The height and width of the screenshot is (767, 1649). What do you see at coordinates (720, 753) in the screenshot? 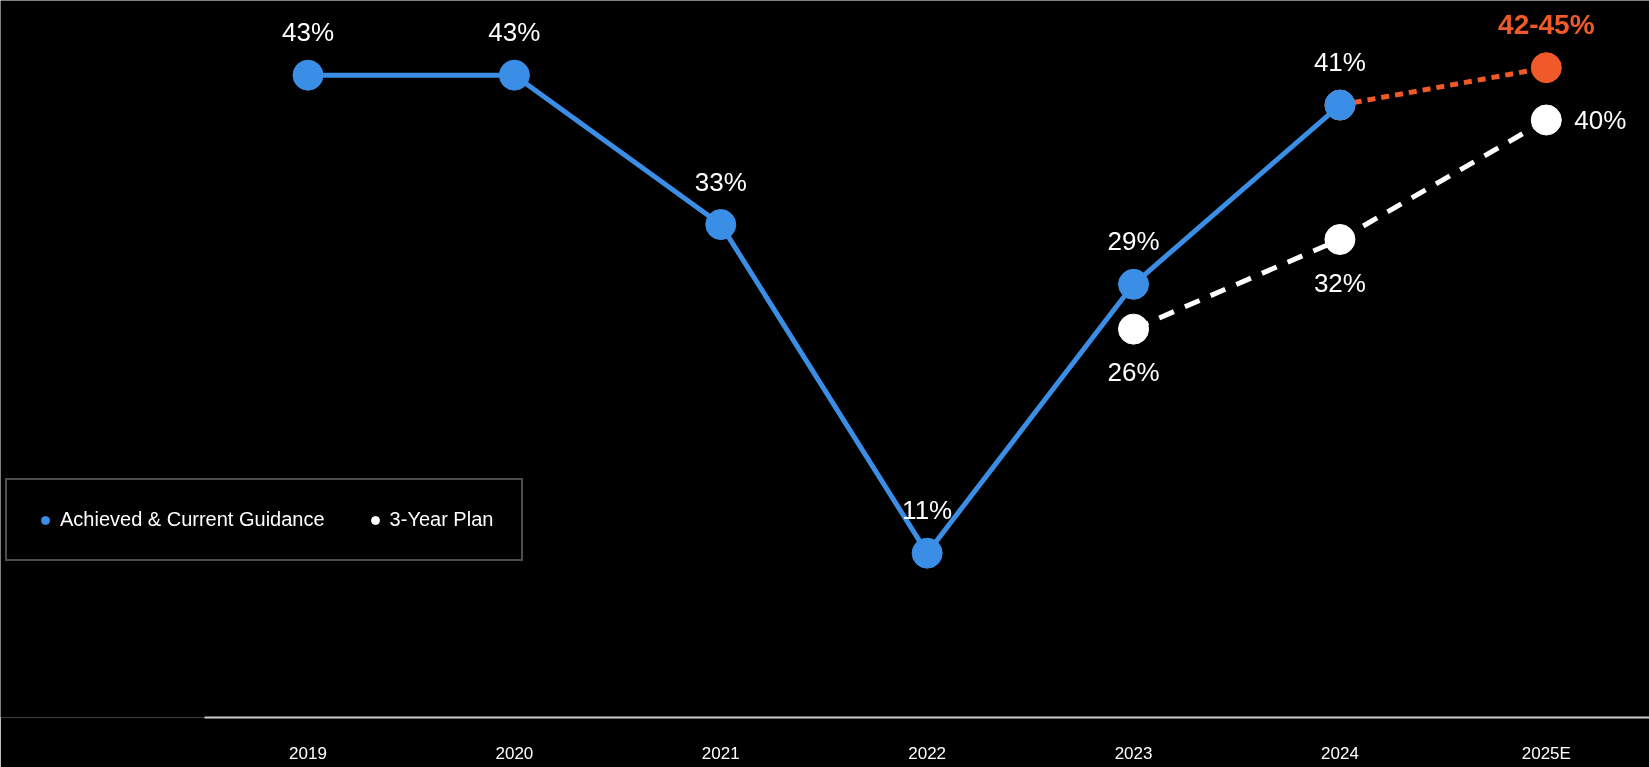
I see `x-tick-label: 2021` at bounding box center [720, 753].